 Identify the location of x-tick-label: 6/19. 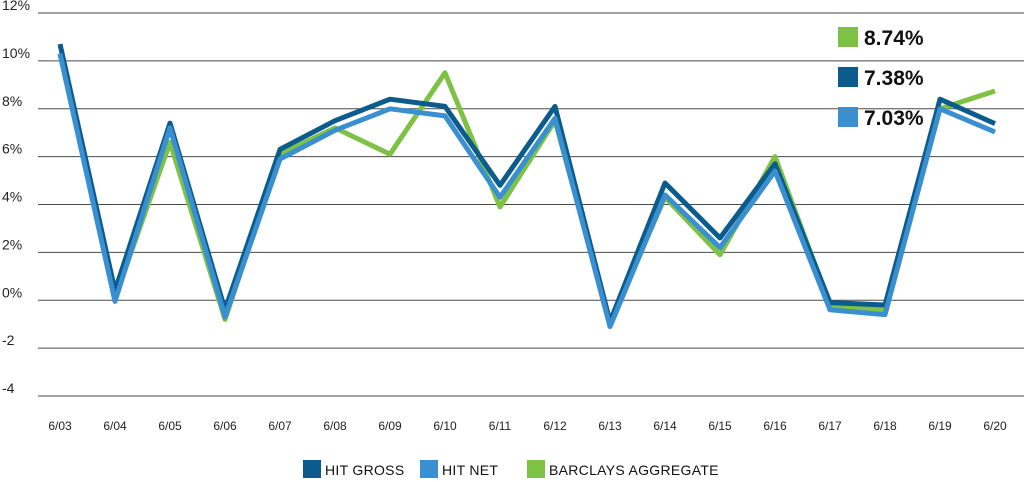
(940, 426).